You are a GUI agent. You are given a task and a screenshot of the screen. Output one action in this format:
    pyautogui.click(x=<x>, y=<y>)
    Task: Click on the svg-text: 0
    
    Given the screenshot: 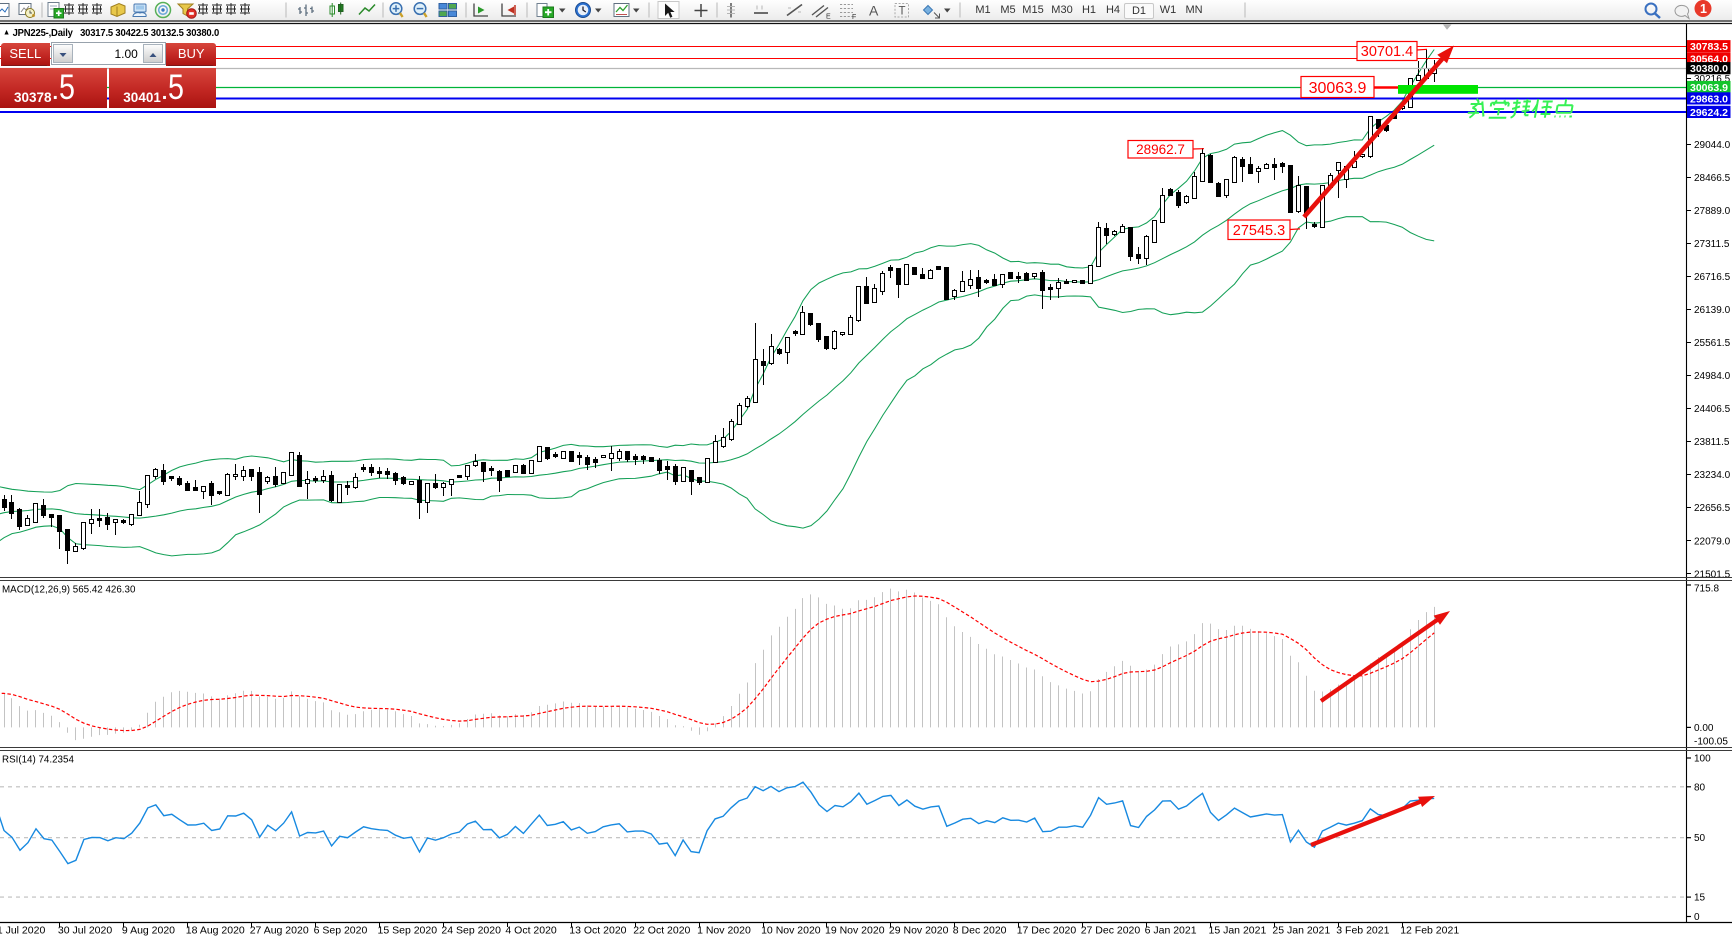 What is the action you would take?
    pyautogui.click(x=1697, y=917)
    